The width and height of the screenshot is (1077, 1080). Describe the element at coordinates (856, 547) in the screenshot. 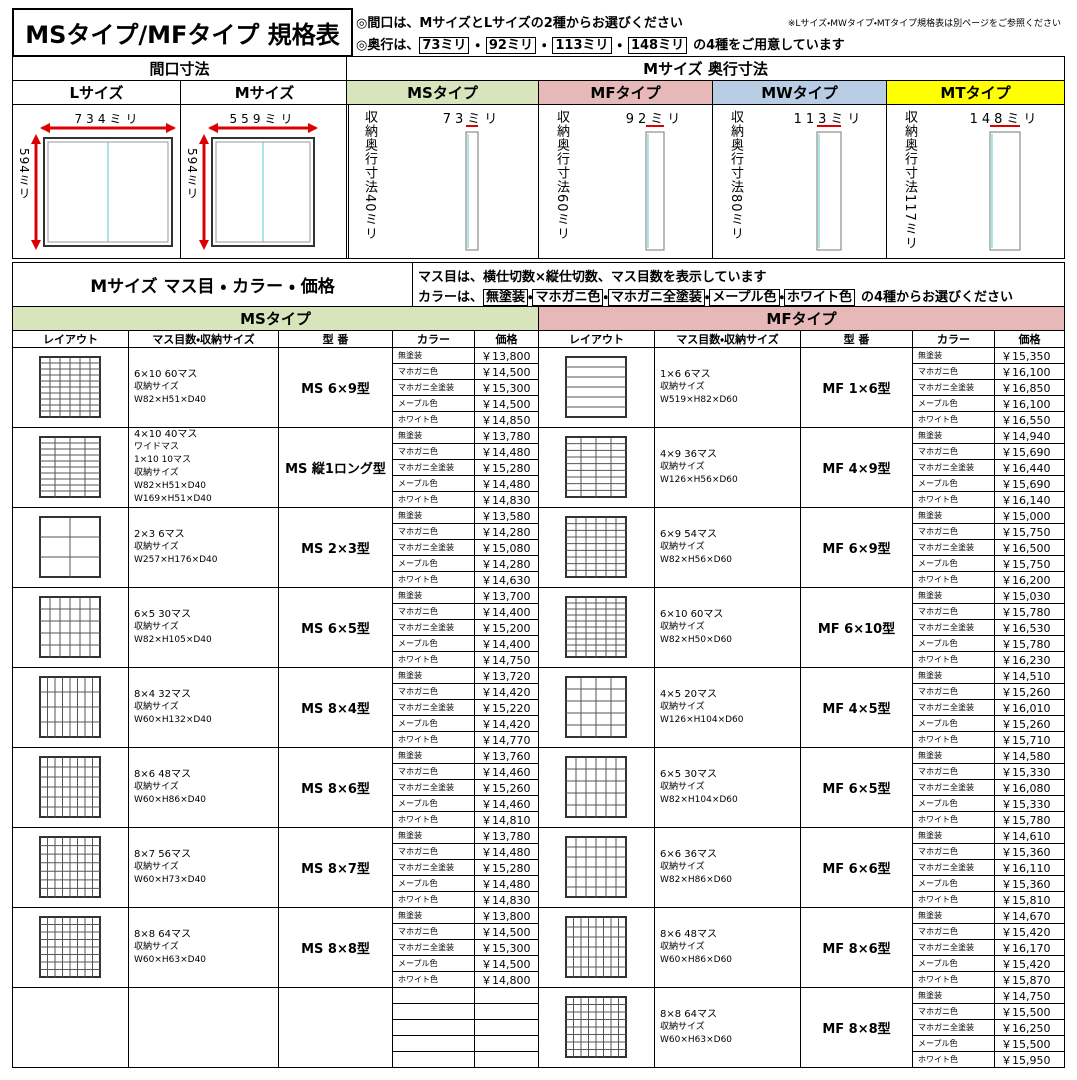

I see `model-cell: MF 6×9型` at that location.